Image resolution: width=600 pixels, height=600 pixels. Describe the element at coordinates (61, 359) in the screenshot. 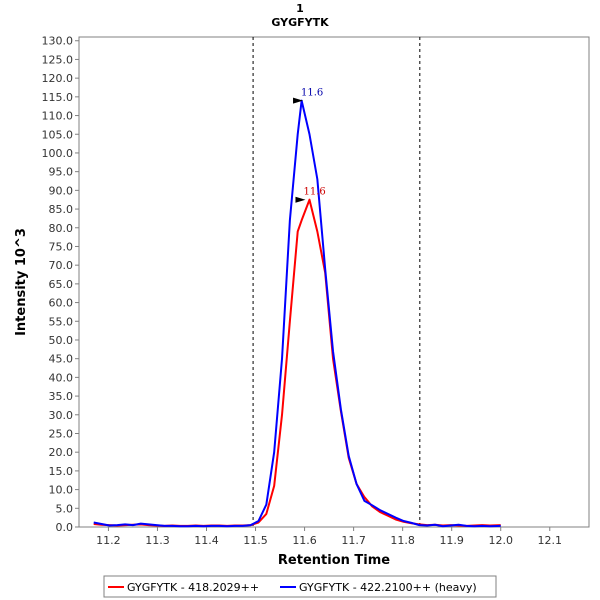

I see `y-tick-label: 45.0` at that location.